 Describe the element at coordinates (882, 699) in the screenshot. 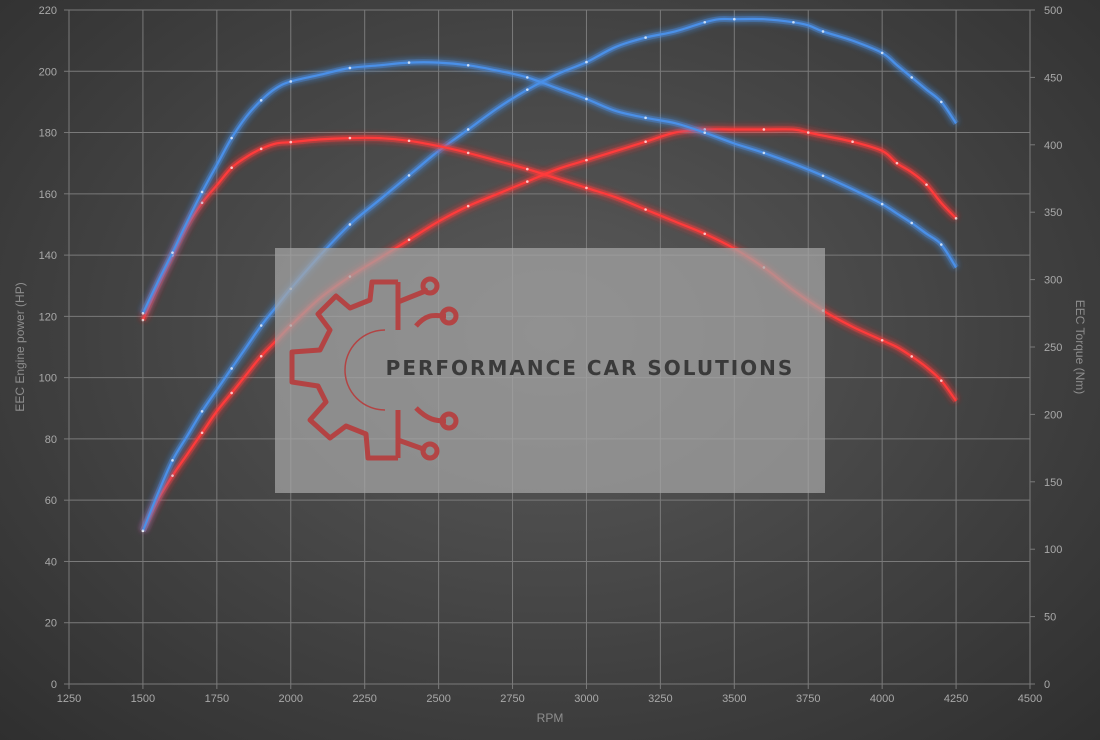

I see `x-tick-label: 4000` at that location.